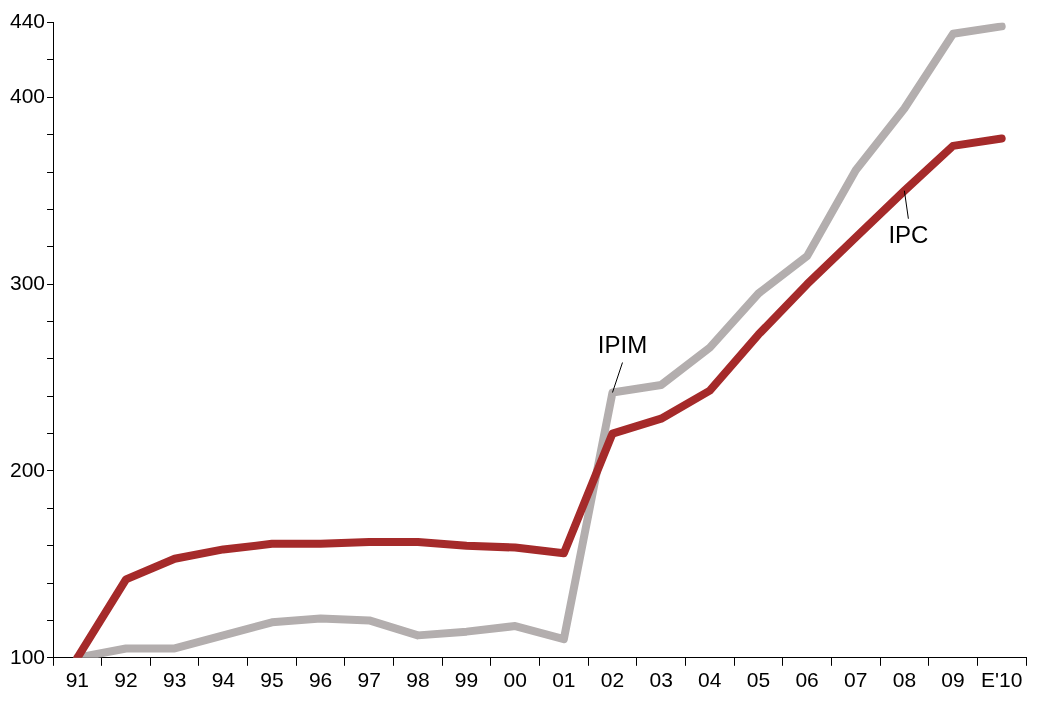  I want to click on y-tick-label: 300, so click(27, 282).